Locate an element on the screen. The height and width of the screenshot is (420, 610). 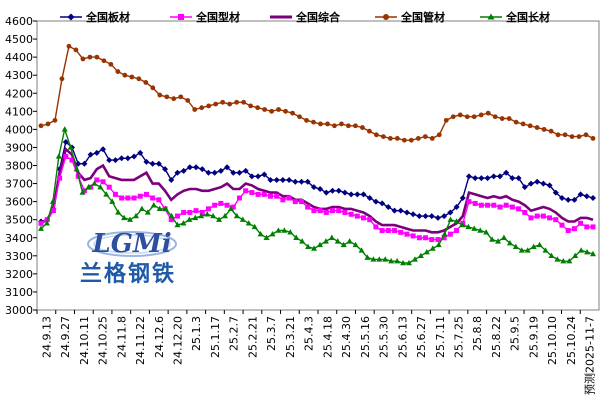
x-tick-label: 25.1.3 is located at coordinates (196, 333).